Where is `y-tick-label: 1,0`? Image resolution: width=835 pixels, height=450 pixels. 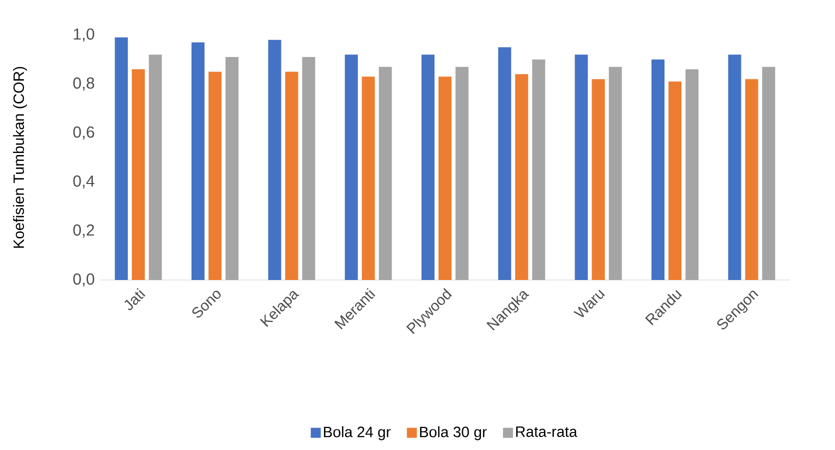 y-tick-label: 1,0 is located at coordinates (84, 35).